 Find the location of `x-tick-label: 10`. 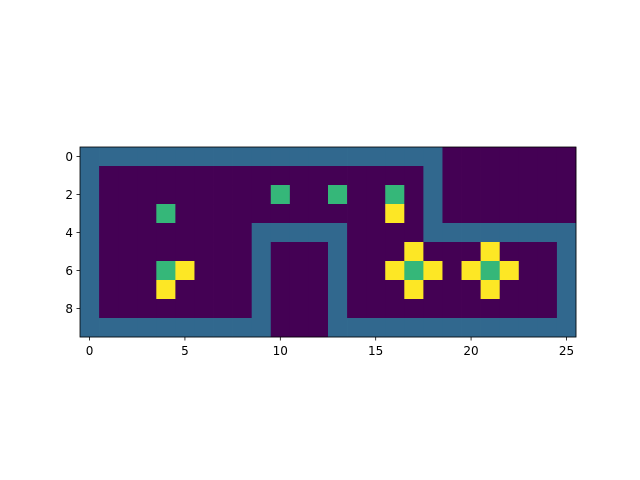

x-tick-label: 10 is located at coordinates (280, 351).